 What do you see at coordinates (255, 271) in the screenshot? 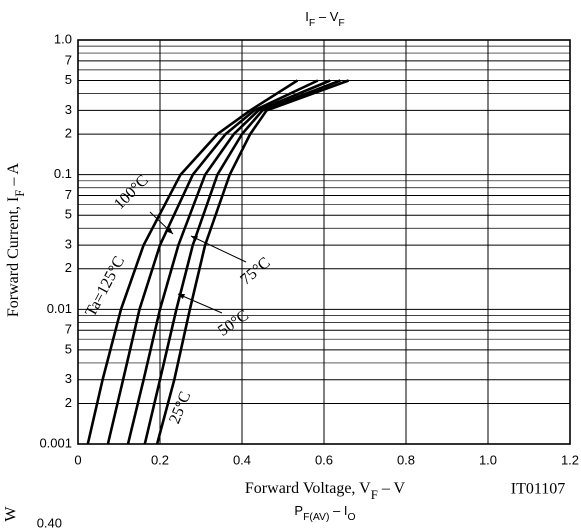
I see `curve-label: 75°C` at bounding box center [255, 271].